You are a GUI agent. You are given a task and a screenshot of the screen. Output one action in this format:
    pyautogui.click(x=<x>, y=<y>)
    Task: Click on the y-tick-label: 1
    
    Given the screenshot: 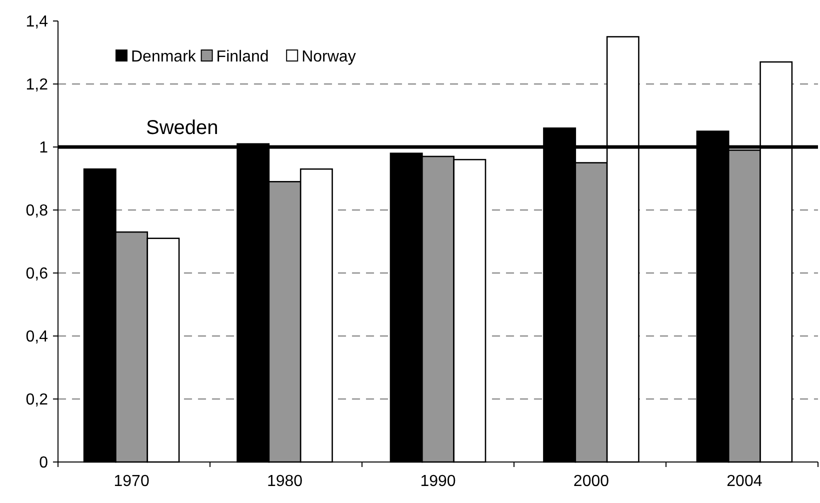 What is the action you would take?
    pyautogui.click(x=43, y=148)
    